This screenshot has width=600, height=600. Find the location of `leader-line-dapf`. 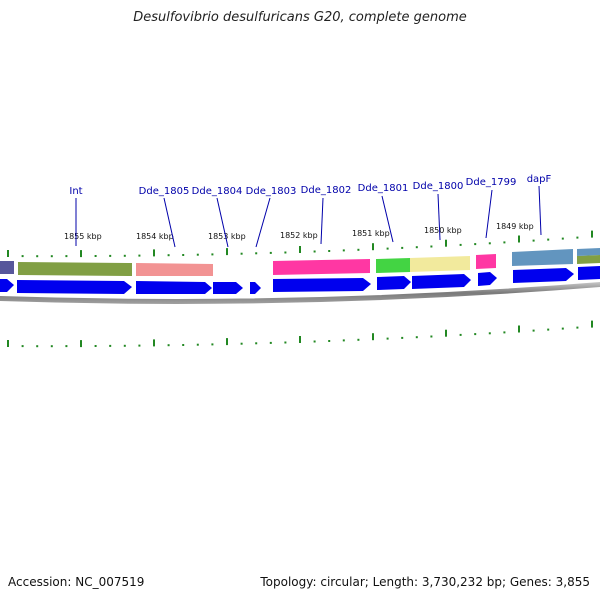

leader-line-dapf is located at coordinates (540, 210).